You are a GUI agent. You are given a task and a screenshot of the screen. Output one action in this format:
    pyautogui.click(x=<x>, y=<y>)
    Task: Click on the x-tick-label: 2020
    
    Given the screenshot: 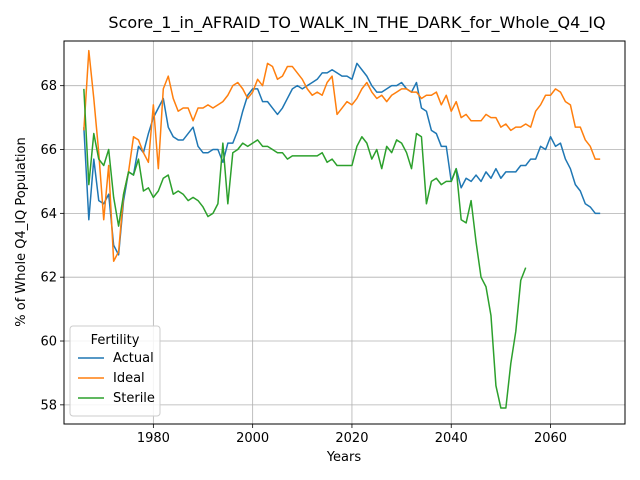 What is the action you would take?
    pyautogui.click(x=351, y=438)
    